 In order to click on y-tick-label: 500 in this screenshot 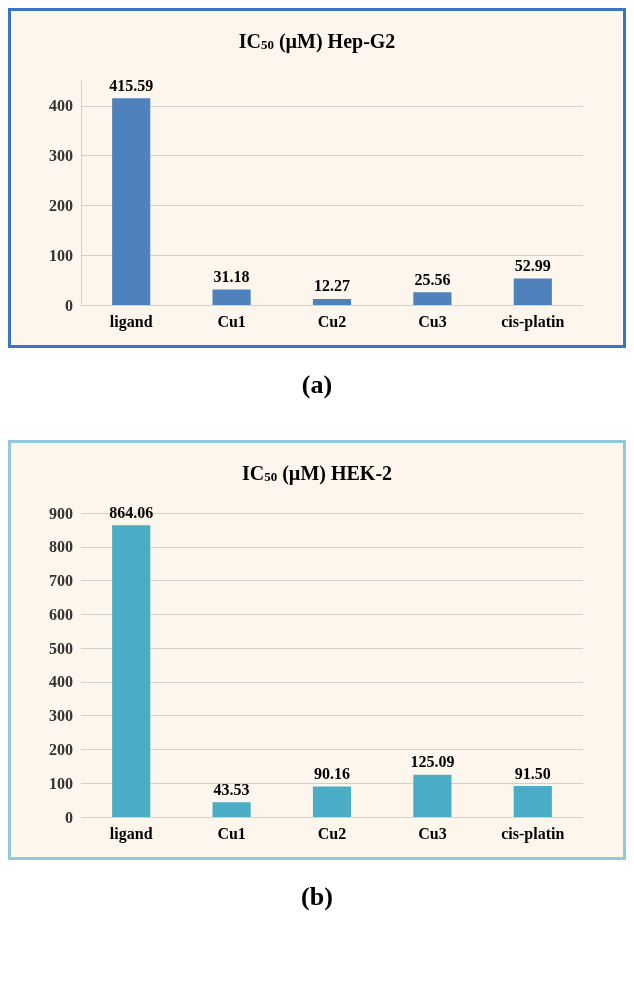, I will do `click(61, 648)`.